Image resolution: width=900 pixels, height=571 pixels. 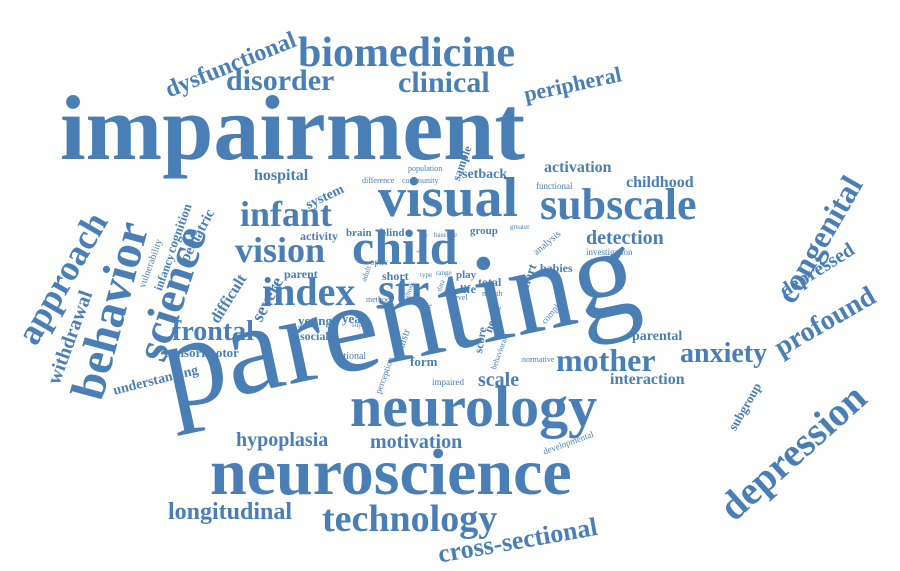 What do you see at coordinates (660, 182) in the screenshot?
I see `word-childhood: childhood` at bounding box center [660, 182].